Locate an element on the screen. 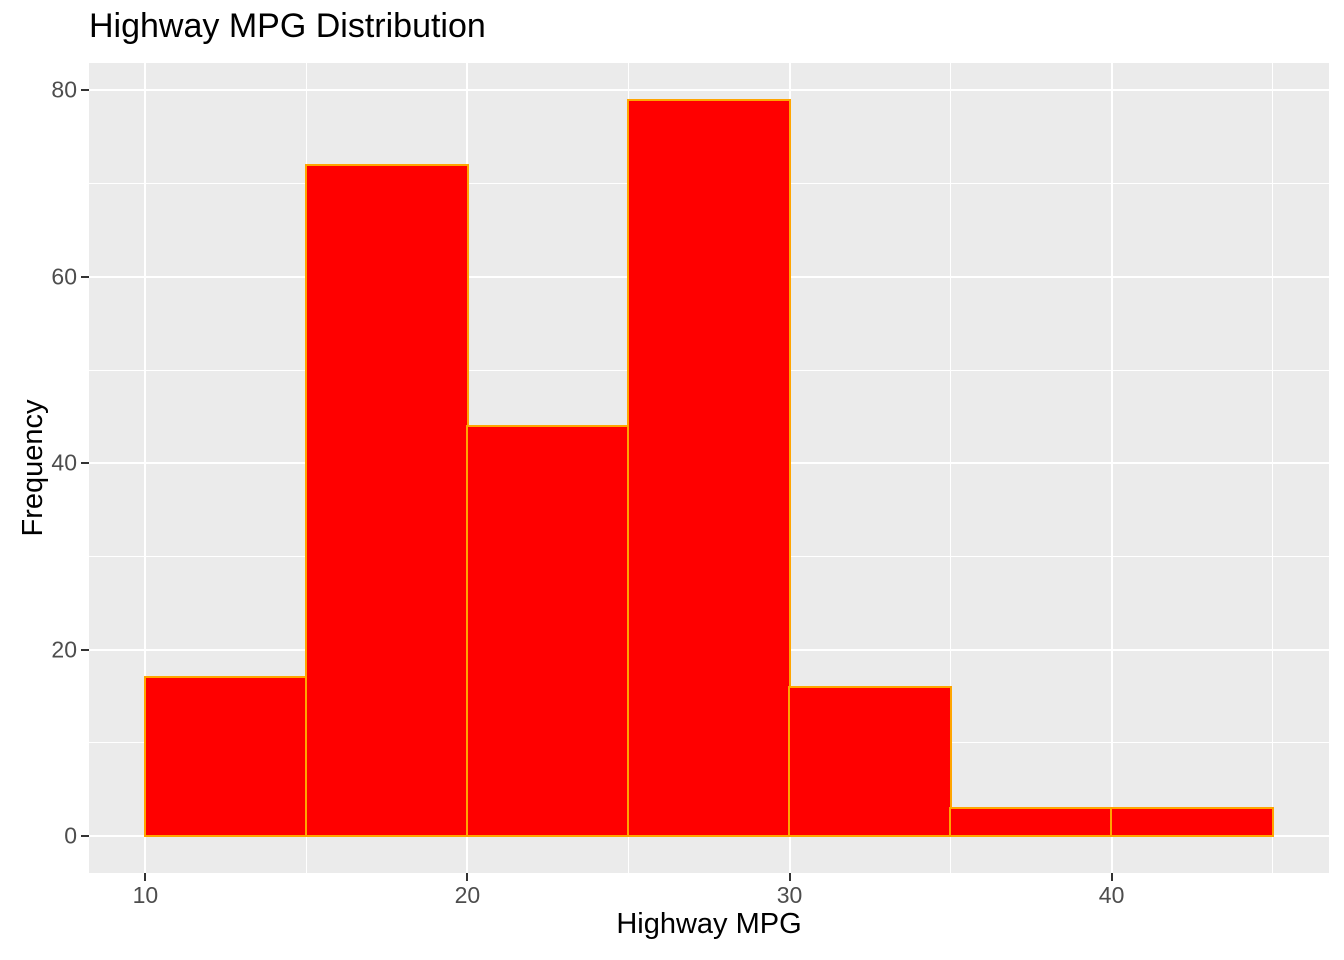 The height and width of the screenshot is (960, 1344). y-tick-label: 40 is located at coordinates (64, 462).